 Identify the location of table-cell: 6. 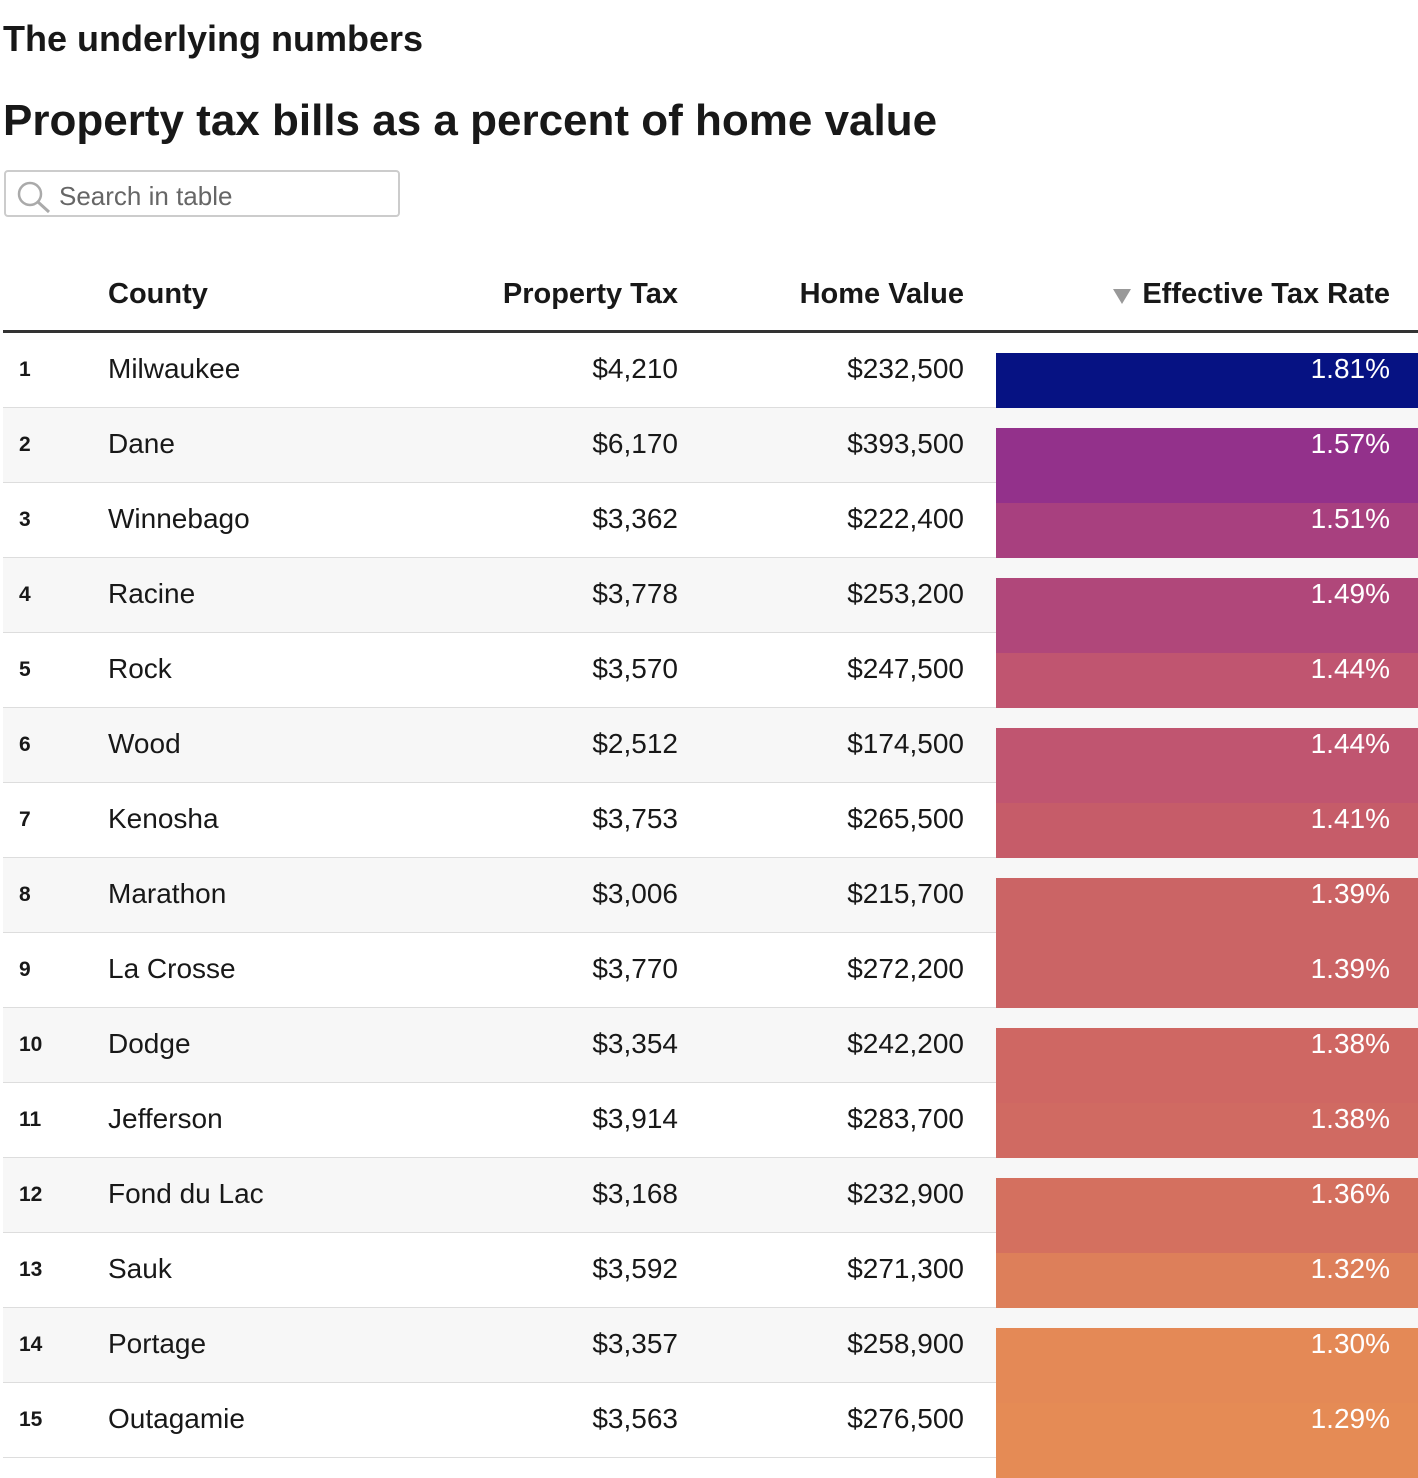
(25, 744).